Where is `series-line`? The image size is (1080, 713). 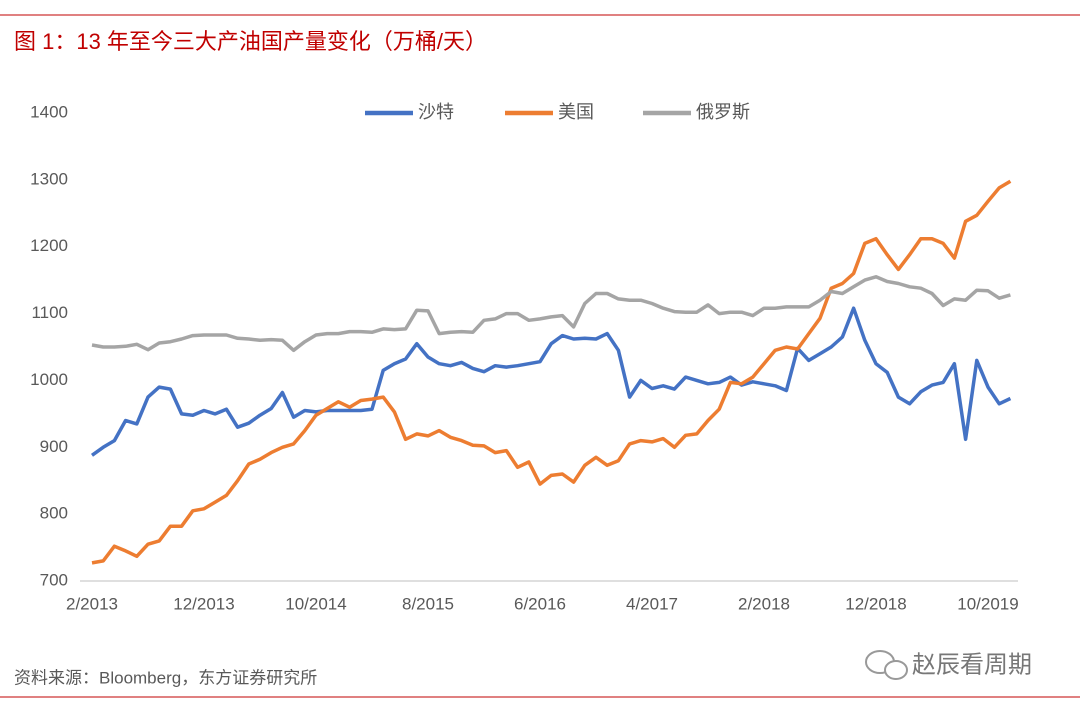 series-line is located at coordinates (551, 314).